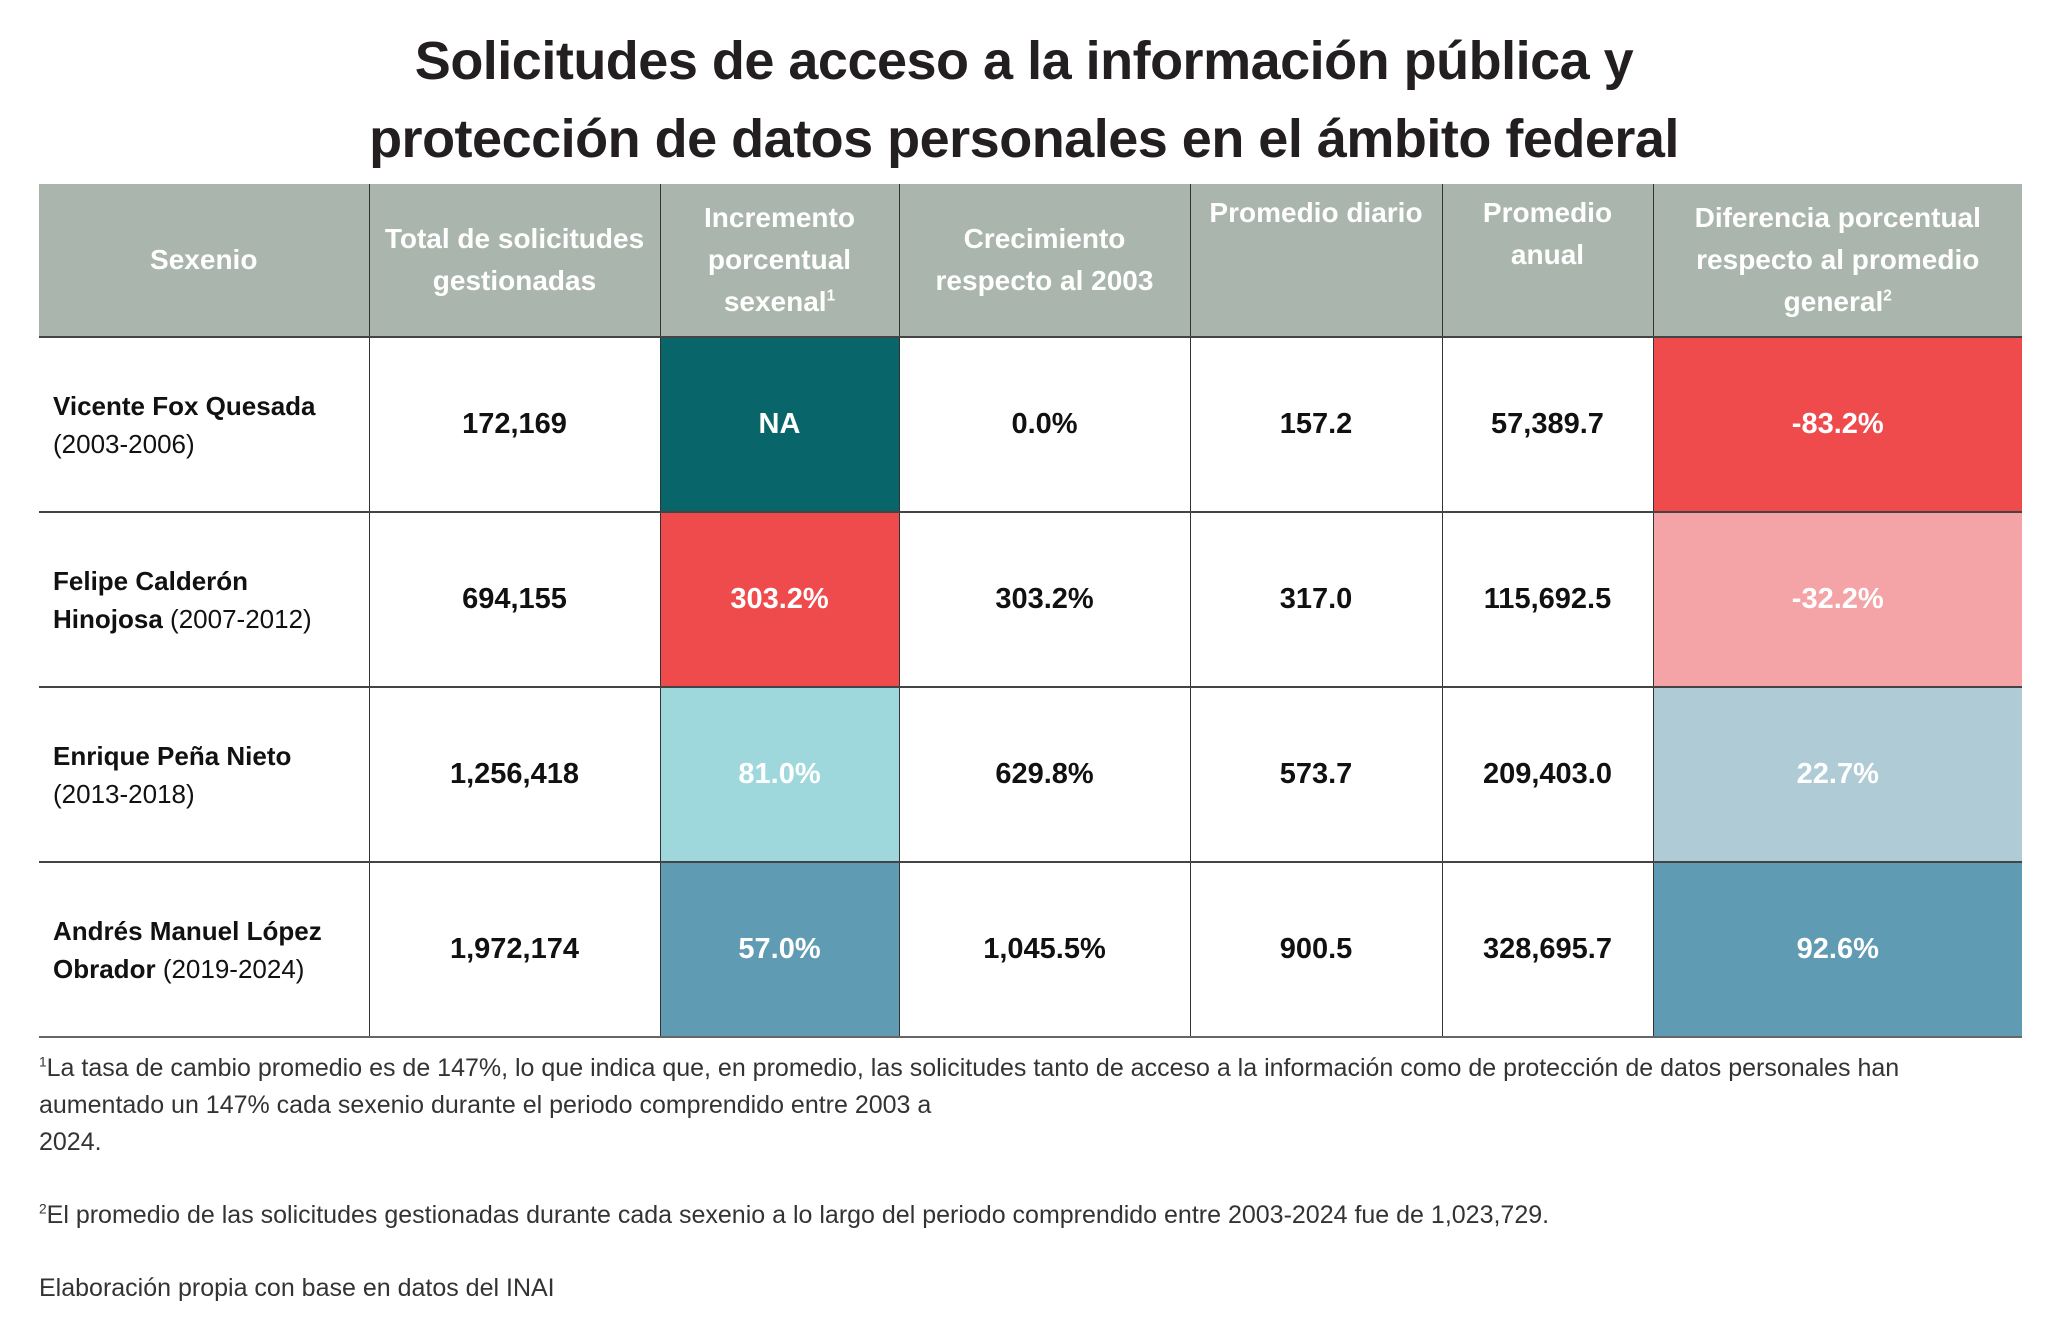 Image resolution: width=2048 pixels, height=1324 pixels. I want to click on header-sexenio: Sexenio, so click(204, 260).